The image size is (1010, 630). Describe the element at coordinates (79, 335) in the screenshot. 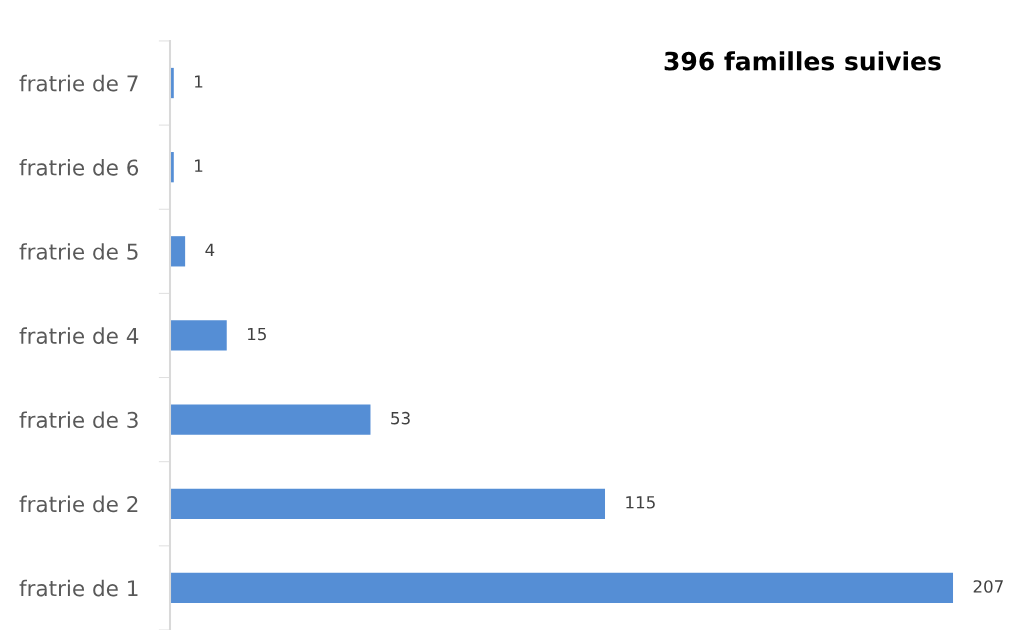

I see `y-tick-label: fratrie de 4` at that location.